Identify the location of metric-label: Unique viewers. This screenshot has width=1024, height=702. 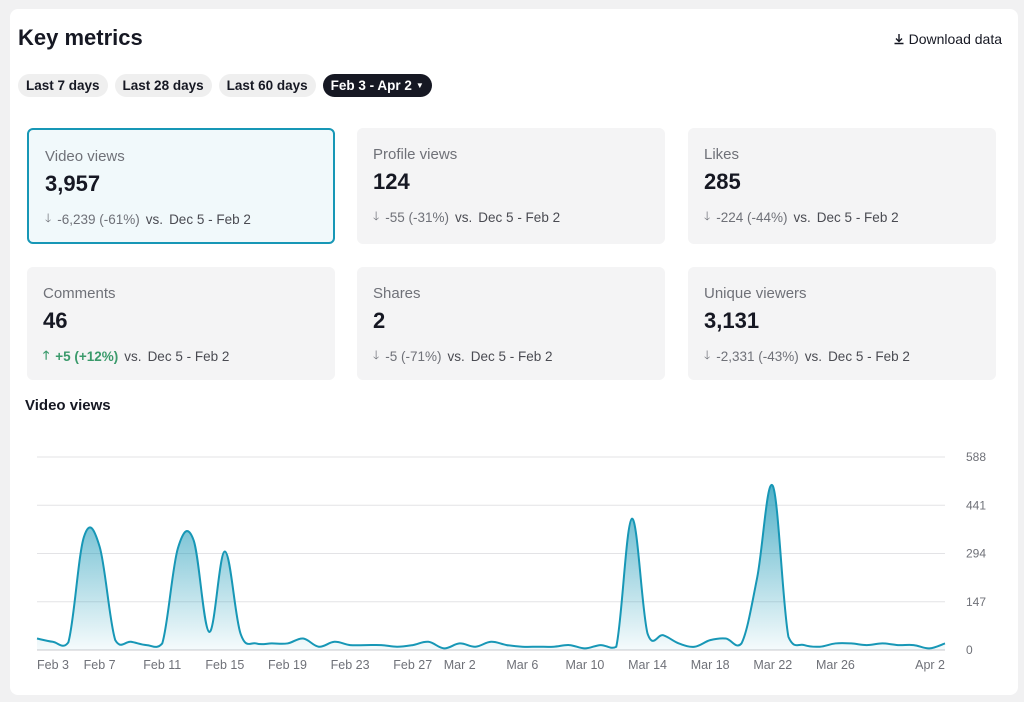
(755, 293).